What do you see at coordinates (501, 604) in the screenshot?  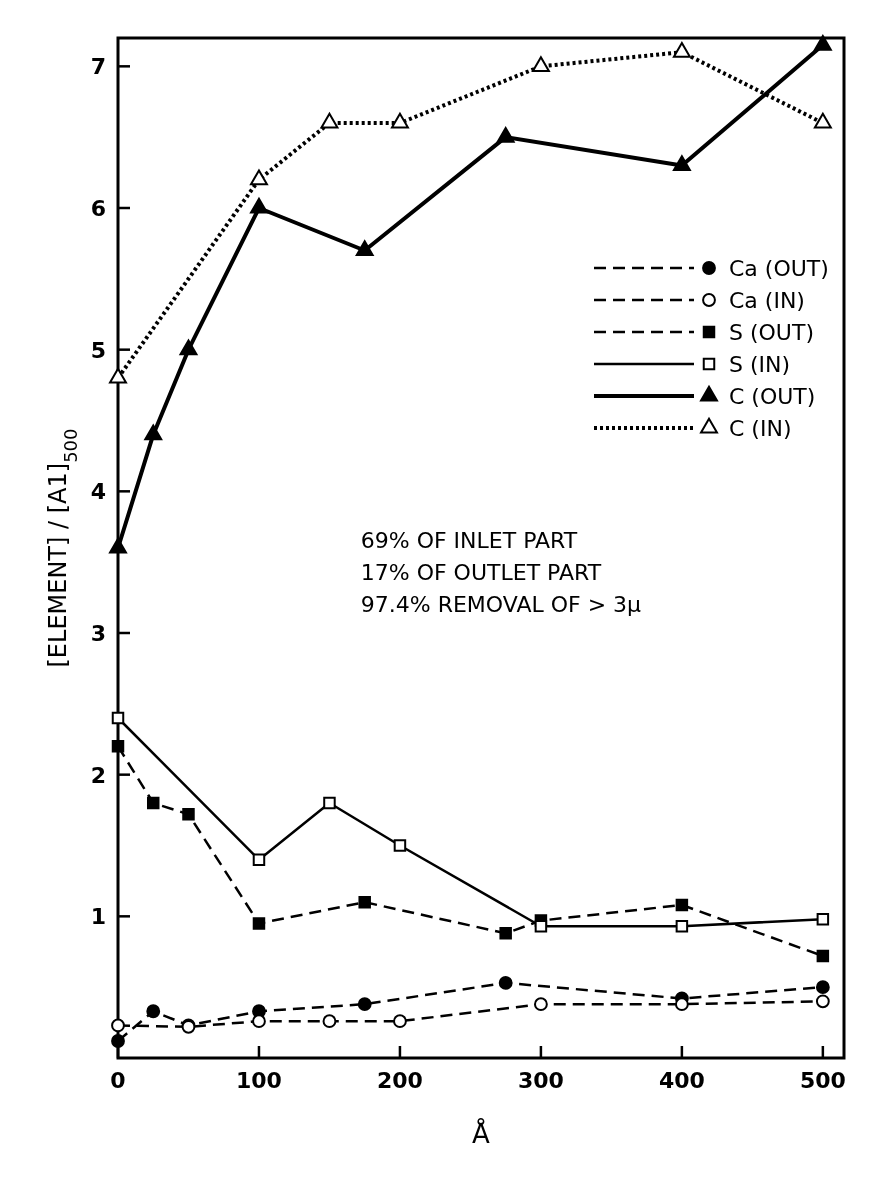 I see `annotation: 97.4% REMOVAL OF > 3μ` at bounding box center [501, 604].